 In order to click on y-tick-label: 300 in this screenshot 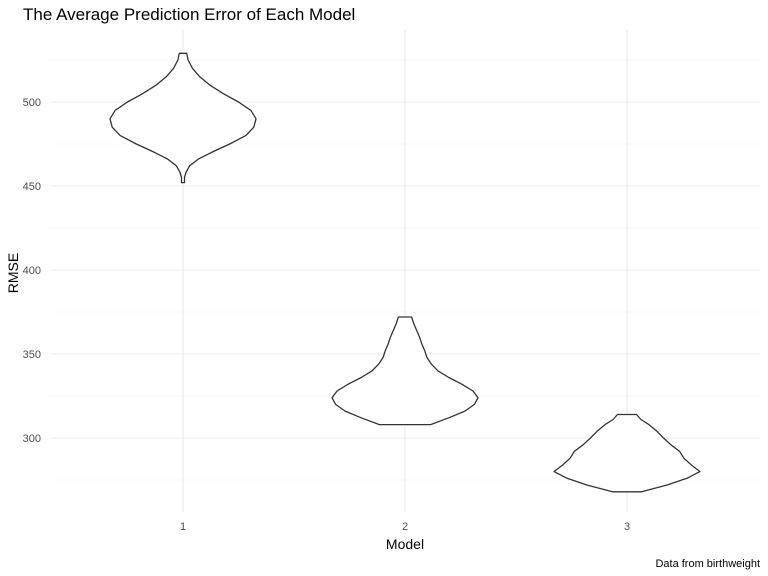, I will do `click(32, 439)`.